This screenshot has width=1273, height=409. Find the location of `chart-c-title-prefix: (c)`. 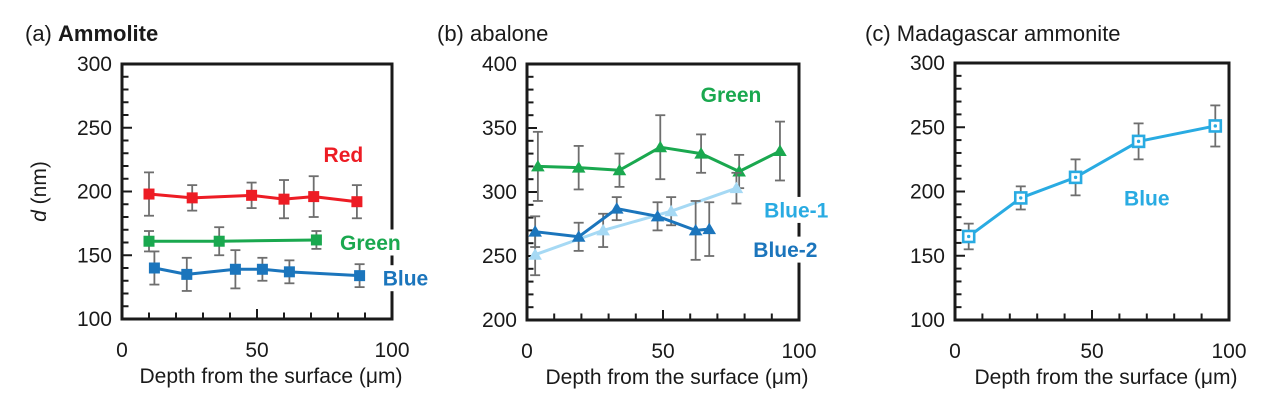

chart-c-title-prefix: (c) is located at coordinates (881, 33).